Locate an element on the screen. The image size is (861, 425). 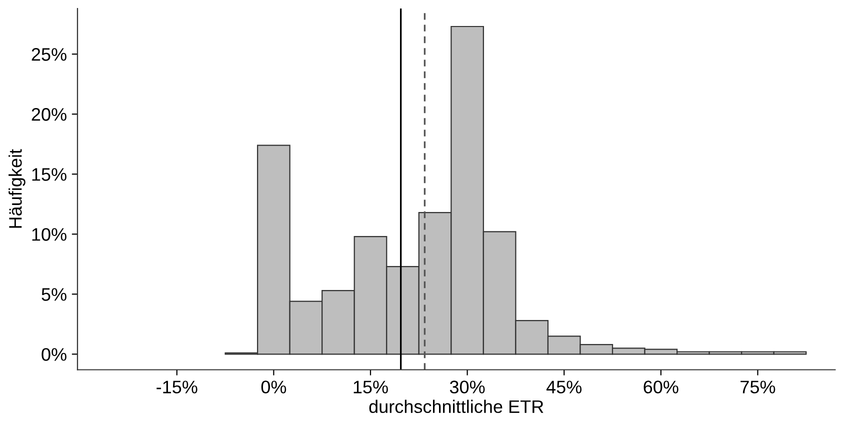
x-tick-label: 15% is located at coordinates (371, 387).